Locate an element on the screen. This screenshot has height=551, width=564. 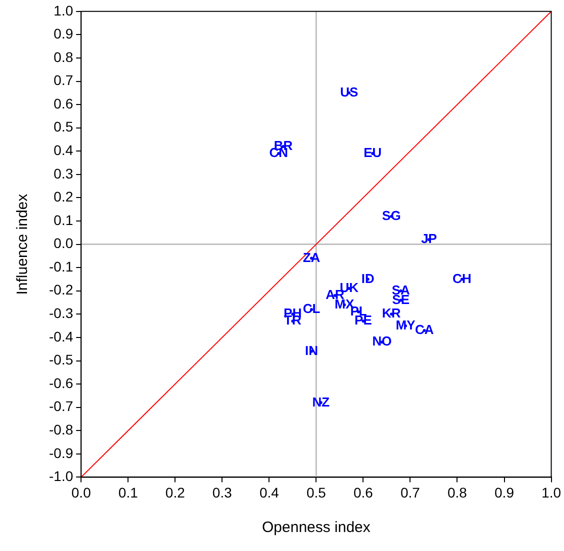
data-label: SG is located at coordinates (391, 215).